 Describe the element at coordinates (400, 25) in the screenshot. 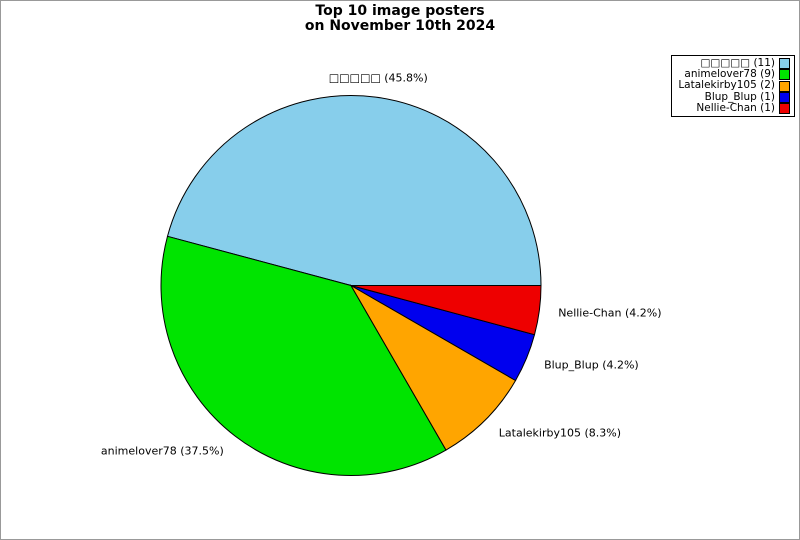

I see `chart-title-line2: on November 10th 2024` at that location.